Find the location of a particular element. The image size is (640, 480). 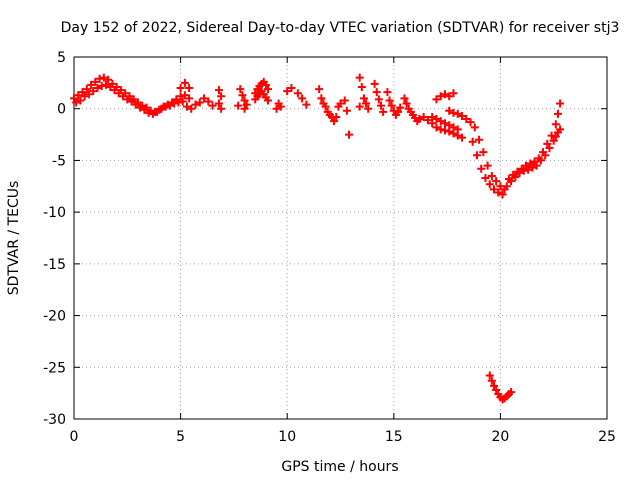

x-axis-label: GPS time / hours is located at coordinates (339, 467).